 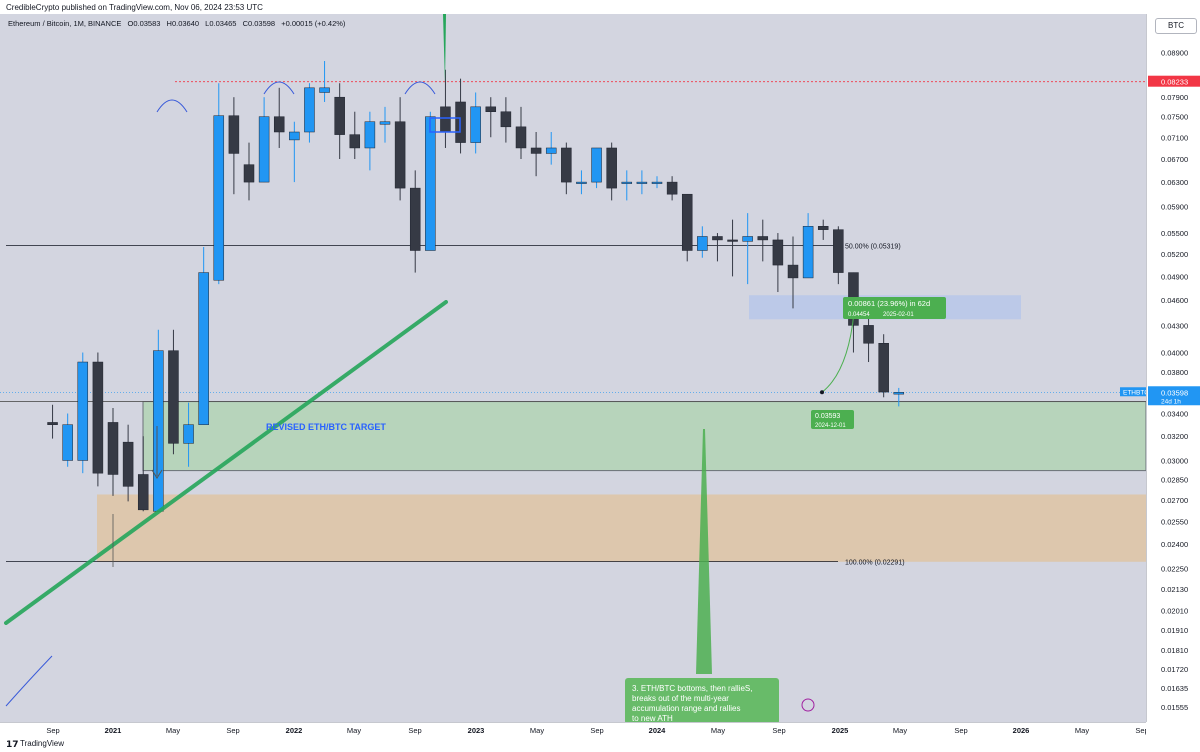 I want to click on price-tick: 0.05500, so click(x=1174, y=233).